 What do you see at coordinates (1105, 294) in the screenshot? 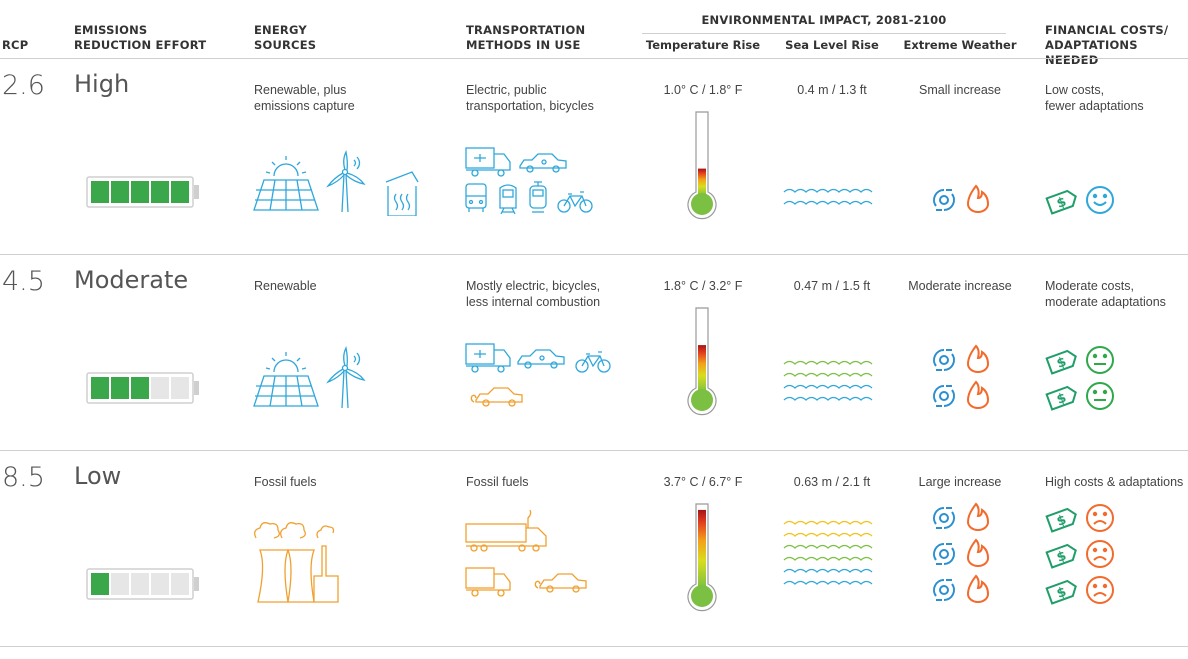
I see `costs-text: Moderate costs, moderate adaptations` at bounding box center [1105, 294].